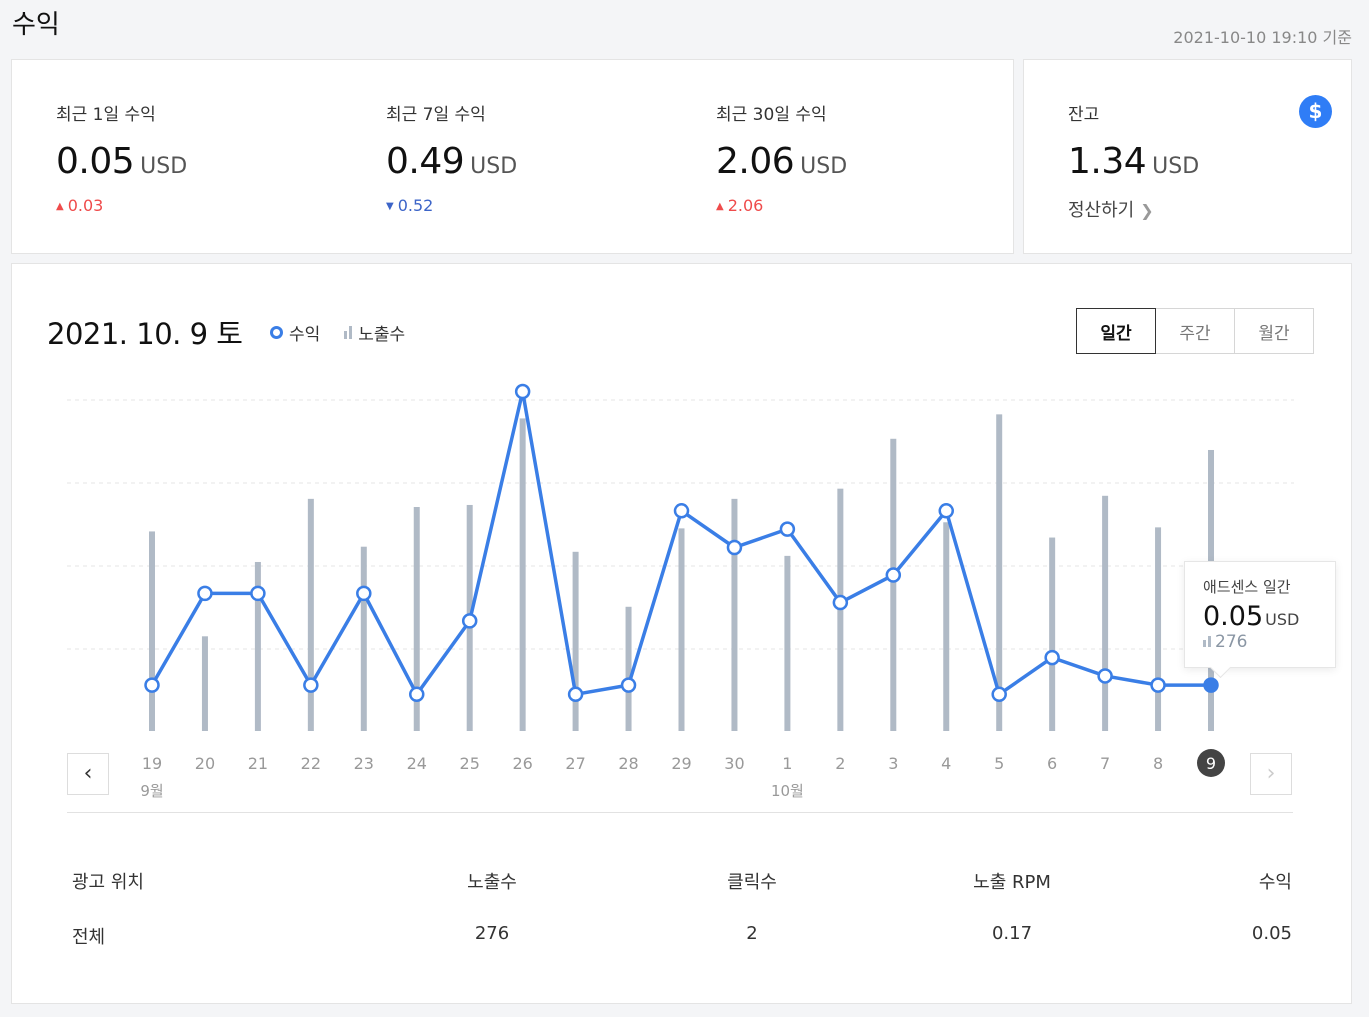  Describe the element at coordinates (1105, 763) in the screenshot. I see `x-tick-label: 7` at that location.